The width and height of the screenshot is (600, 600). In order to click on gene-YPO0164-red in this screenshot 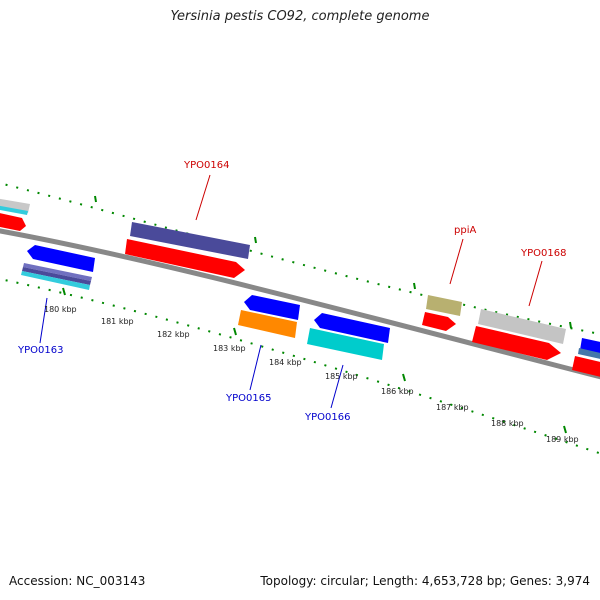, I will do `click(185, 258)`.